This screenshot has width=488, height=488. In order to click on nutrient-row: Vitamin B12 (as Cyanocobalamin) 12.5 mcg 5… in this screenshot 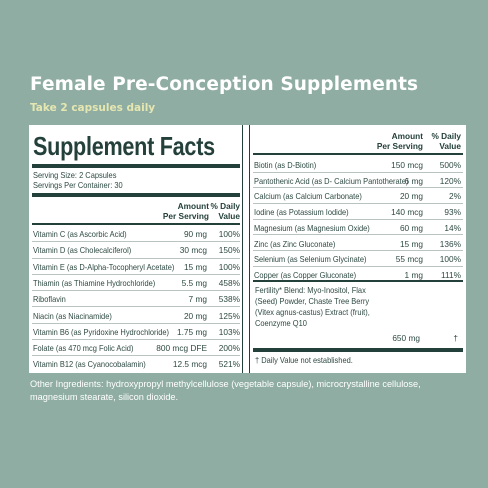, I will do `click(136, 364)`.